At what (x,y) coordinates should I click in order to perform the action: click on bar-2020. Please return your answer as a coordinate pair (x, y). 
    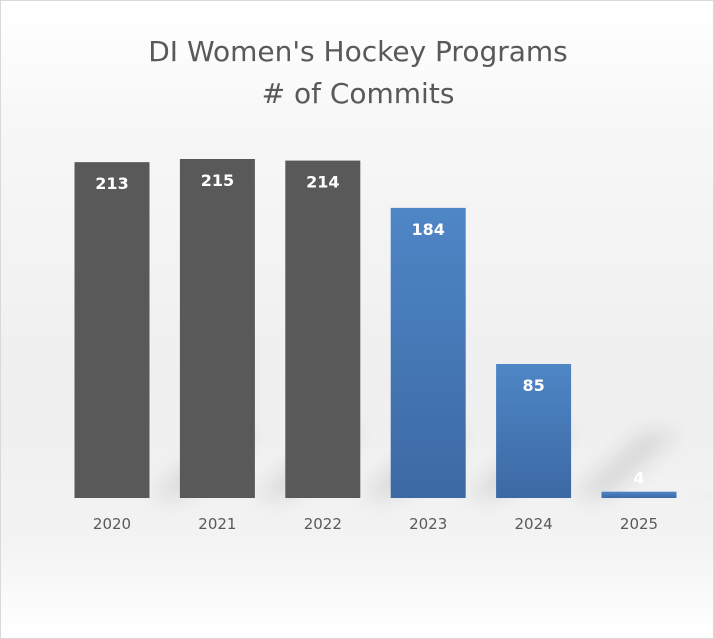
    Looking at the image, I should click on (112, 330).